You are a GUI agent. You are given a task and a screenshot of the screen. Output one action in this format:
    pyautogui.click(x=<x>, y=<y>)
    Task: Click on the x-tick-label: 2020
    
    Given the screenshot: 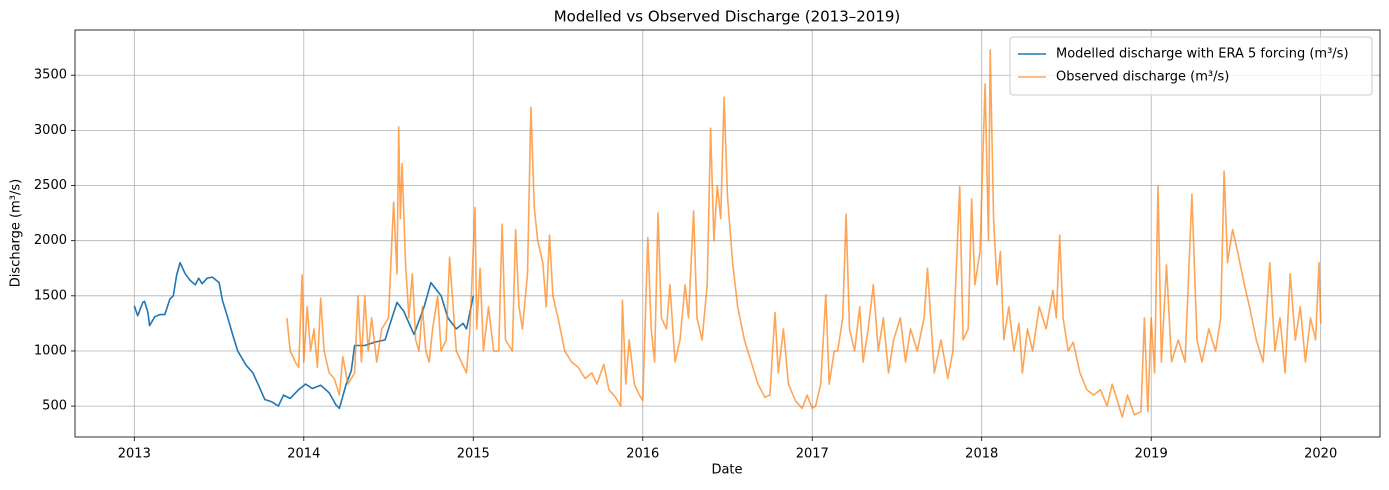 What is the action you would take?
    pyautogui.click(x=1320, y=454)
    